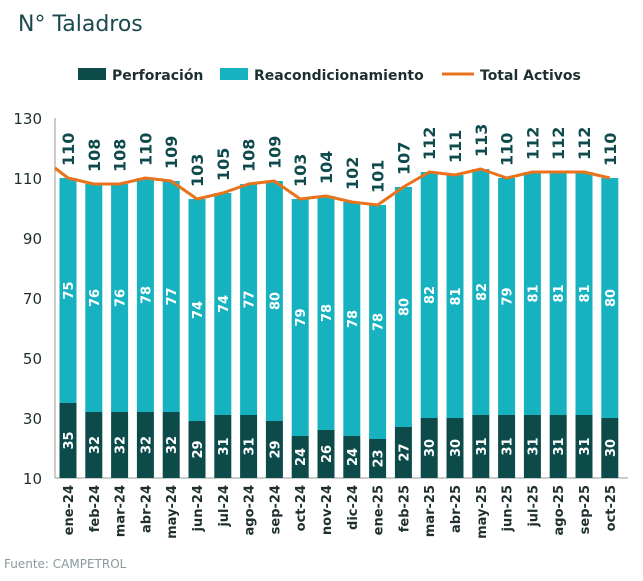  What do you see at coordinates (378, 176) in the screenshot?
I see `data-label-total: 101` at bounding box center [378, 176].